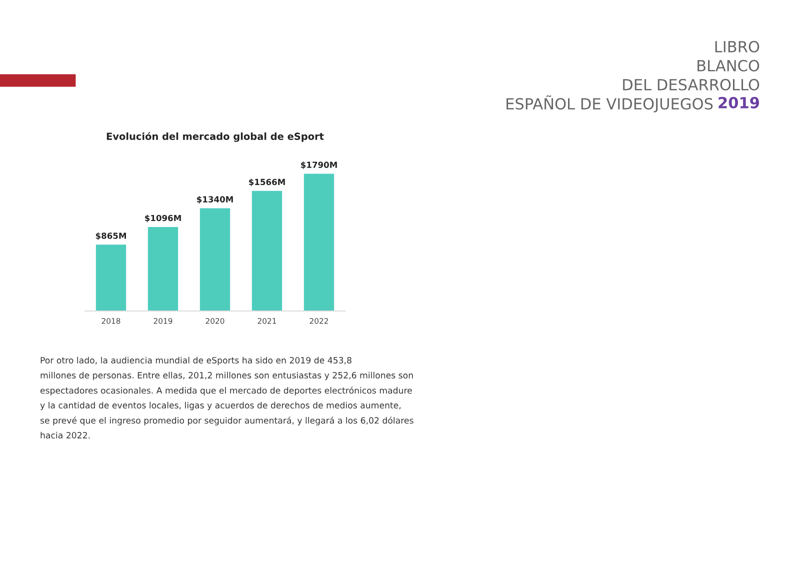 The width and height of the screenshot is (800, 565). What do you see at coordinates (215, 137) in the screenshot?
I see `chart-title: Evolución del mercado global de eSport` at bounding box center [215, 137].